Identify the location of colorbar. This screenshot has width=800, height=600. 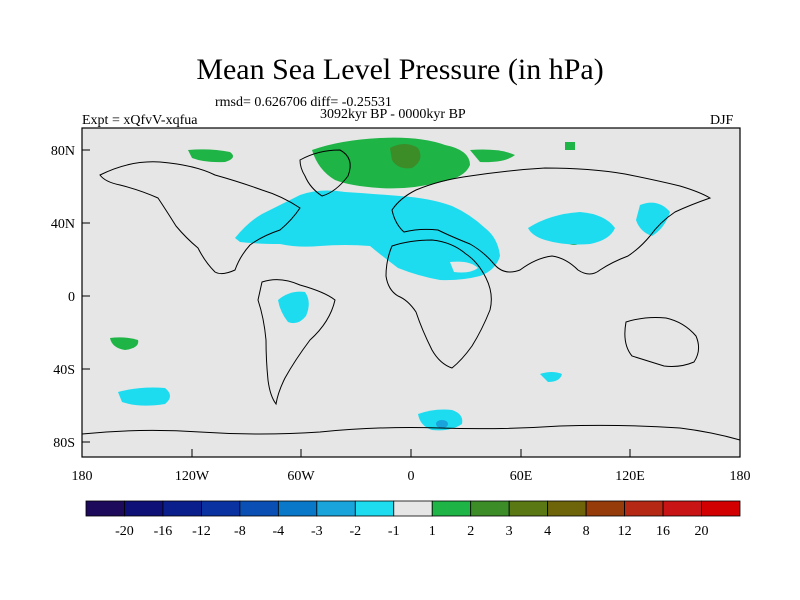
(413, 508).